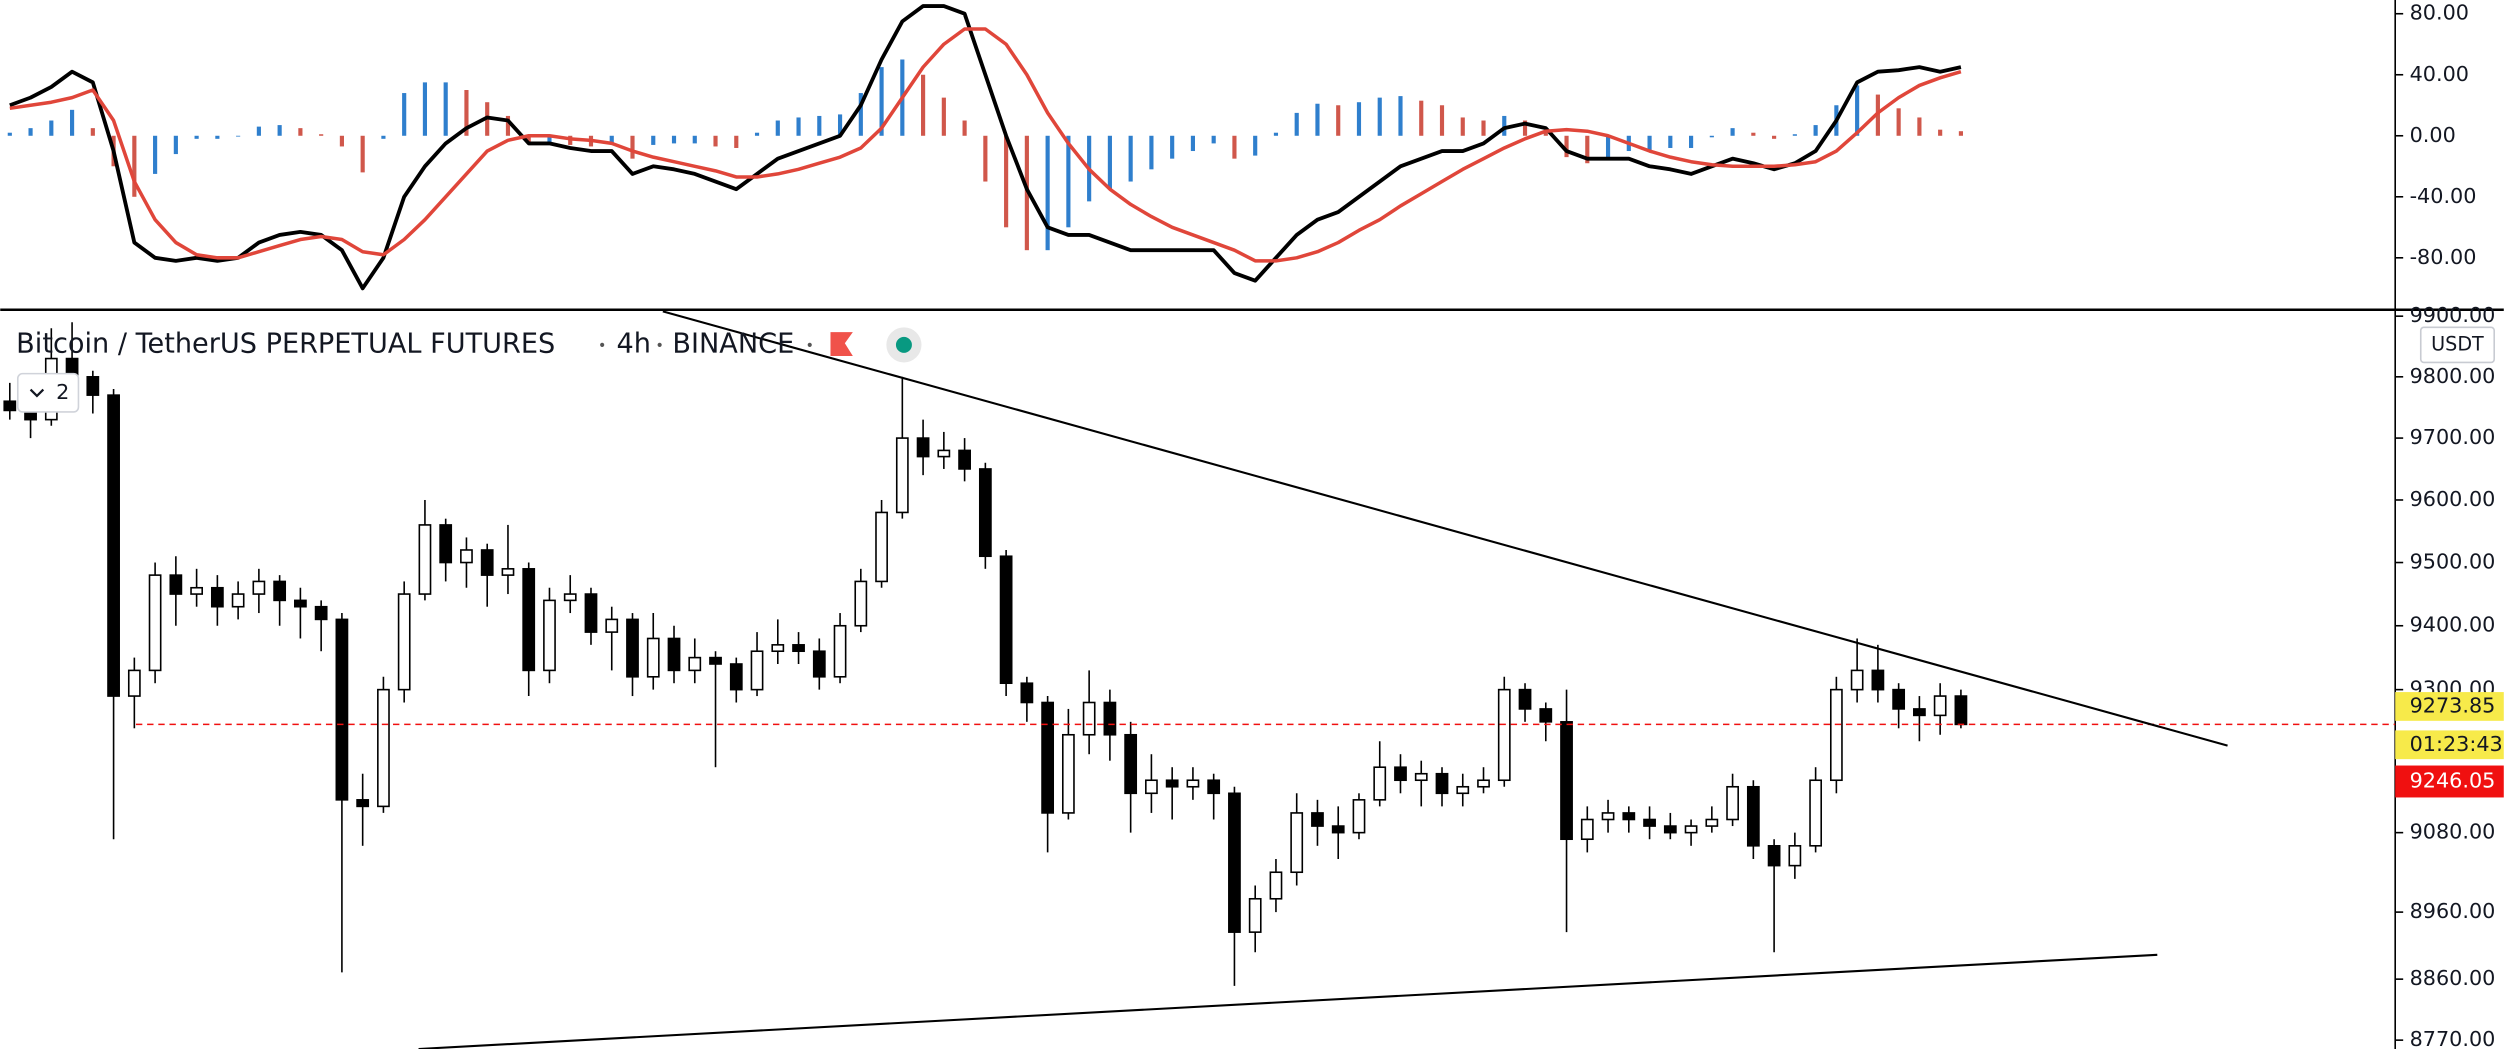 This screenshot has height=1049, width=2504. Describe the element at coordinates (733, 343) in the screenshot. I see `exchange: BINANCE` at that location.